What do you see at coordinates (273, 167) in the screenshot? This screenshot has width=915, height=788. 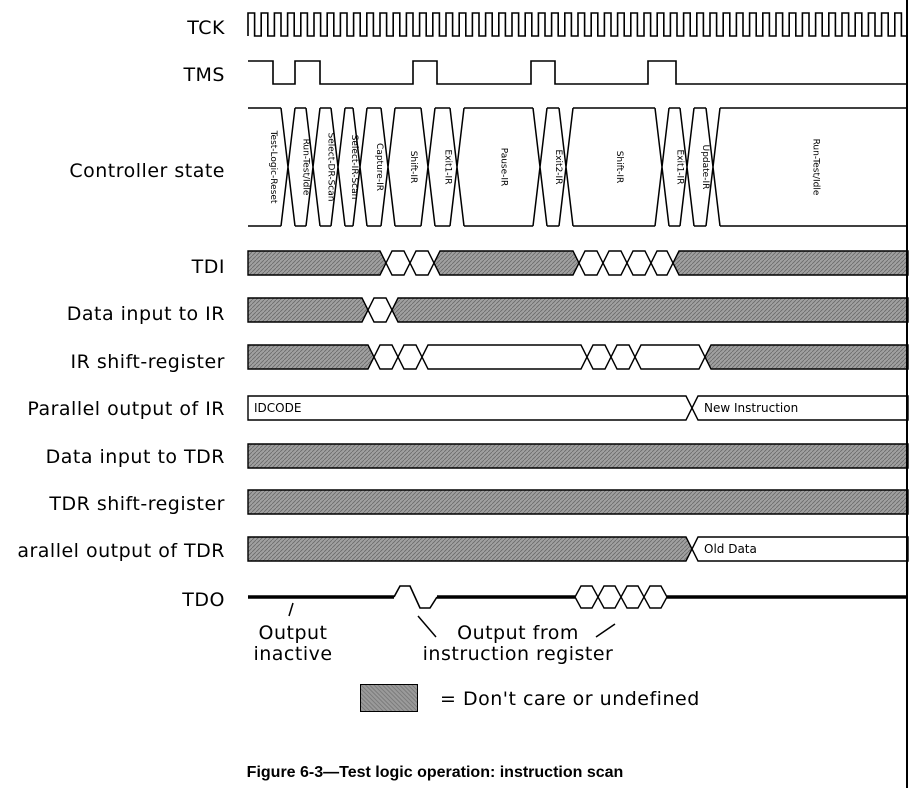 I see `state-label: Test-Logic-Reset` at bounding box center [273, 167].